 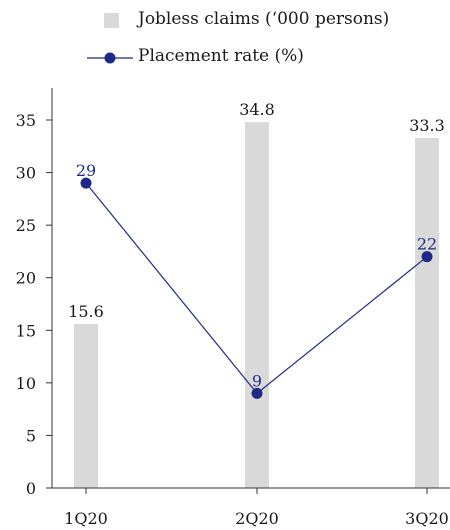 What do you see at coordinates (257, 380) in the screenshot?
I see `placement-rate-label: 9` at bounding box center [257, 380].